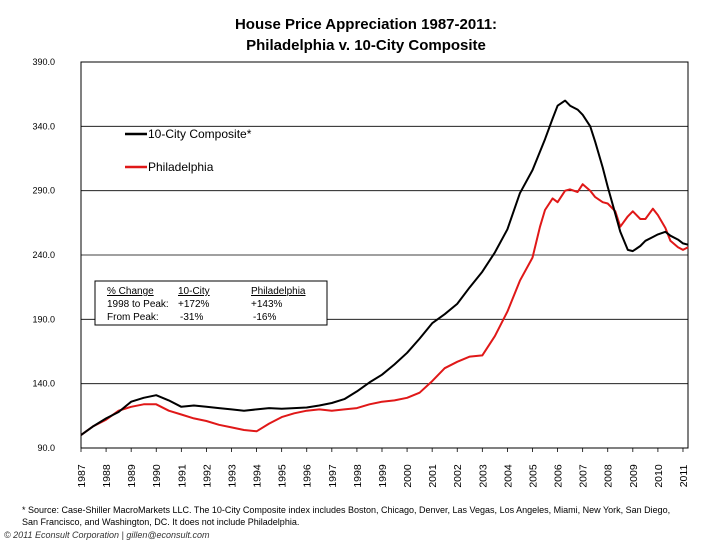  What do you see at coordinates (182, 476) in the screenshot?
I see `x-tick-label: 1991` at bounding box center [182, 476].